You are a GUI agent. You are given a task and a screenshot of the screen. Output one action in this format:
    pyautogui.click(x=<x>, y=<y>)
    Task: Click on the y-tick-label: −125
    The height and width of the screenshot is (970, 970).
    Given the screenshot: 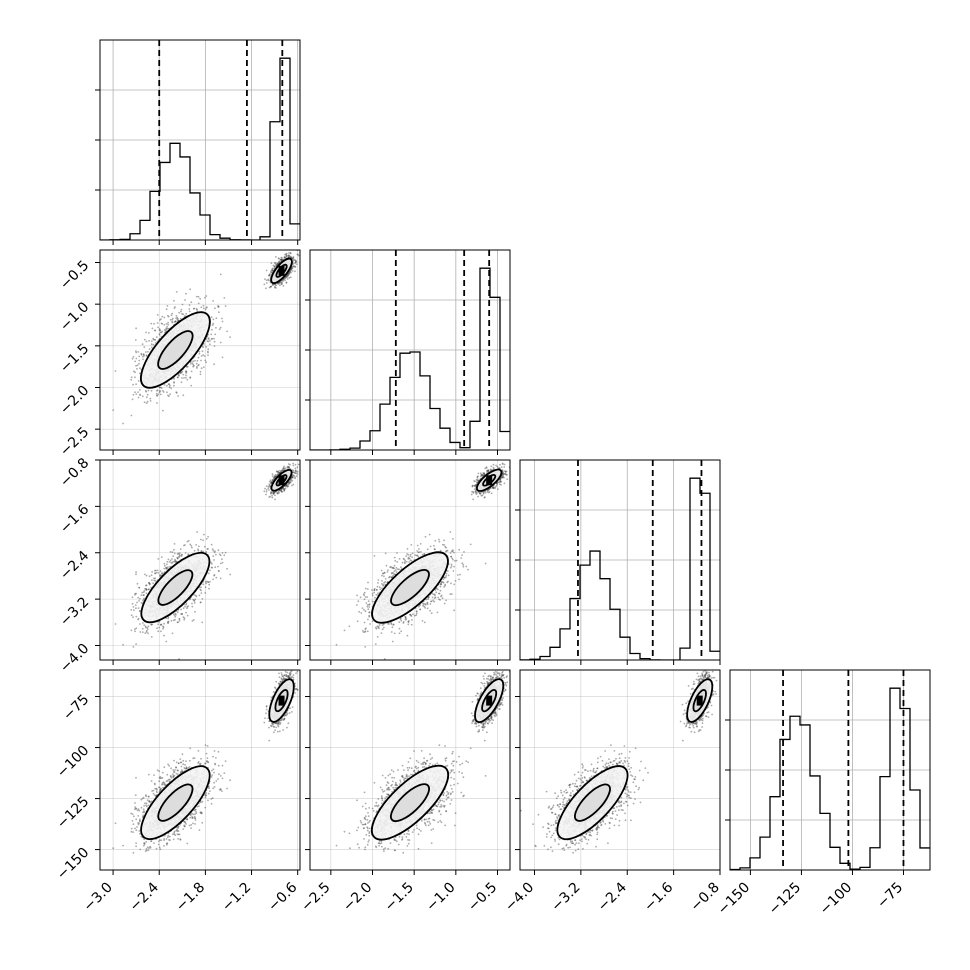 What is the action you would take?
    pyautogui.click(x=73, y=813)
    